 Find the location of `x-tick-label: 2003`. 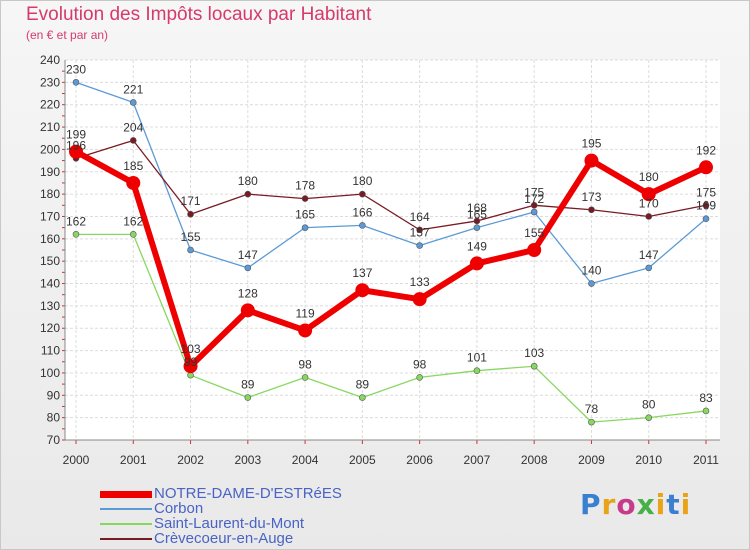

x-tick-label: 2003 is located at coordinates (247, 460).